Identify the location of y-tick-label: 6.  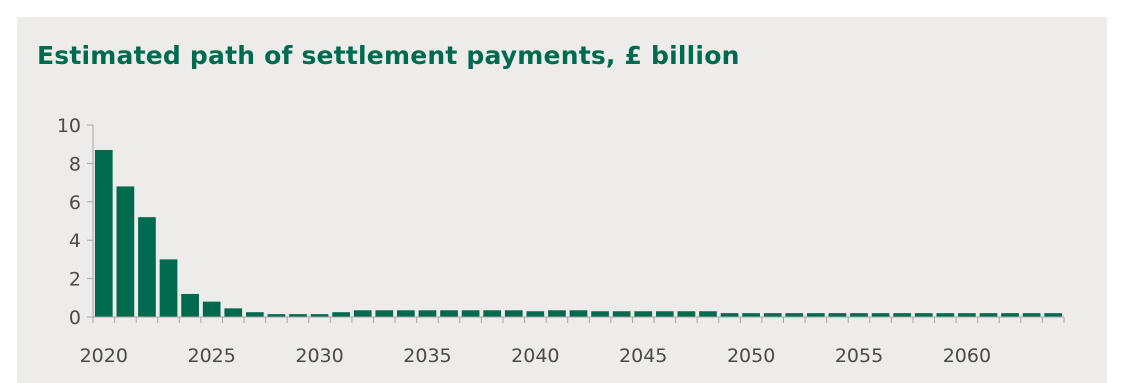
(75, 203).